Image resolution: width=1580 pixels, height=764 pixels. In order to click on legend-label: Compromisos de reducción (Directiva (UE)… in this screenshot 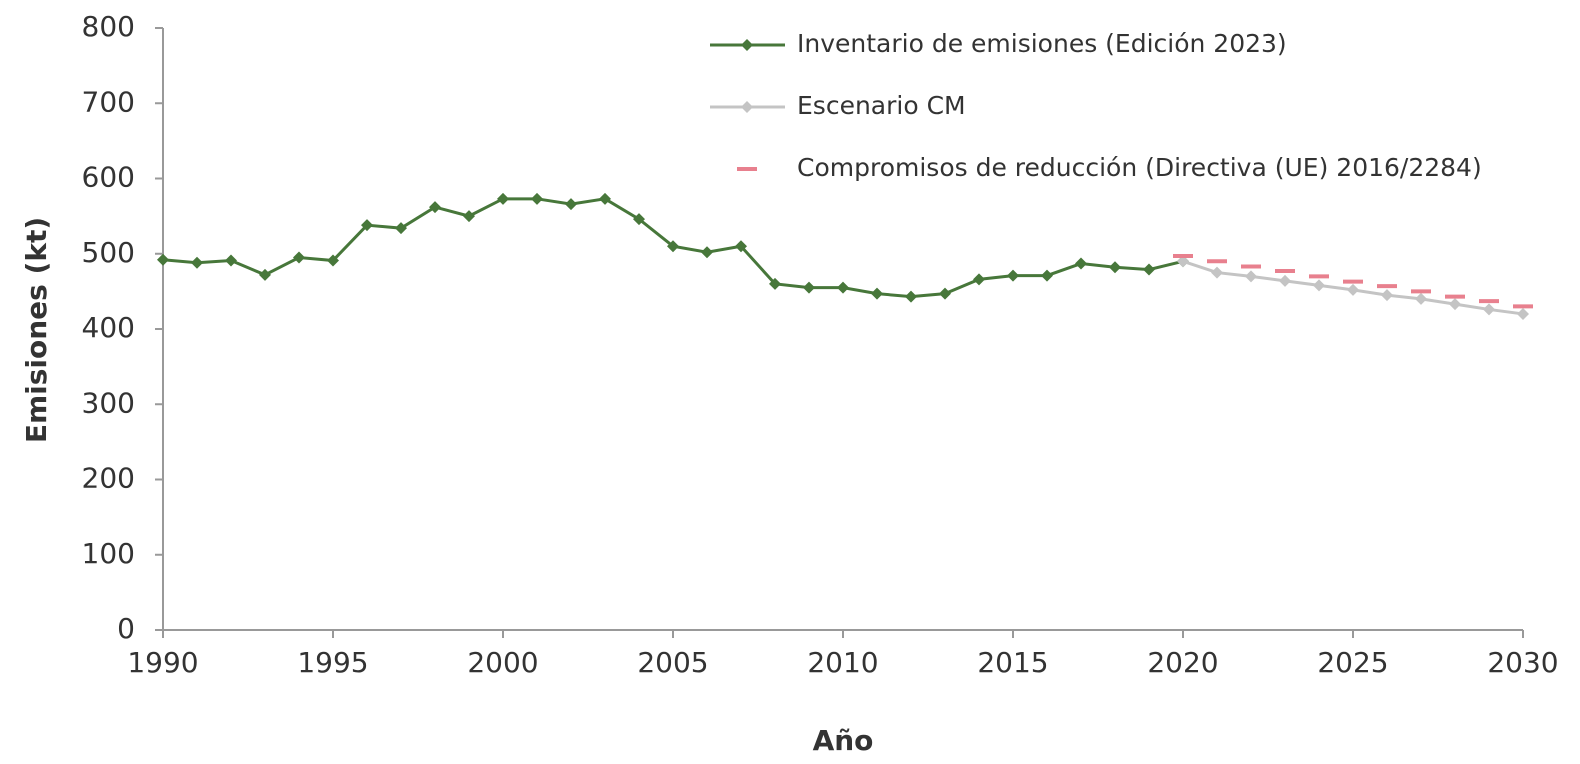, I will do `click(1139, 167)`.